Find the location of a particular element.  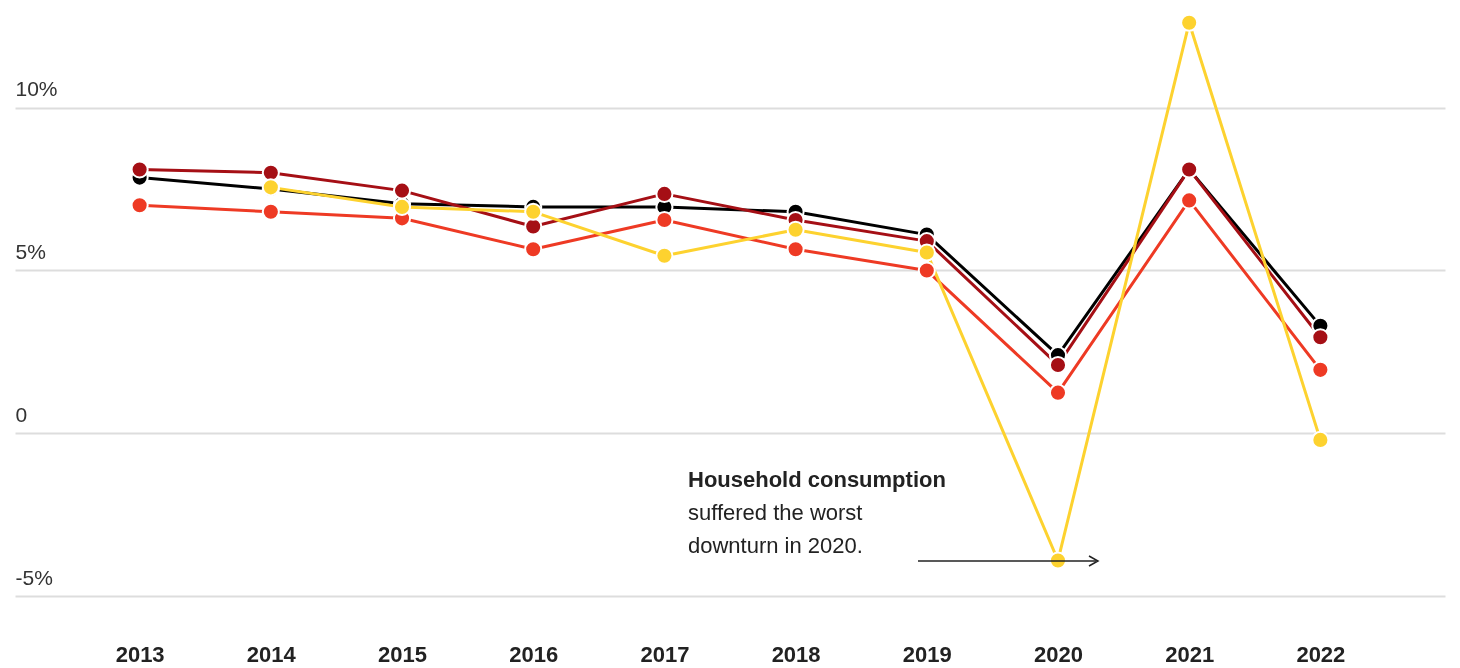

x-tick-label: 2014 is located at coordinates (271, 654).